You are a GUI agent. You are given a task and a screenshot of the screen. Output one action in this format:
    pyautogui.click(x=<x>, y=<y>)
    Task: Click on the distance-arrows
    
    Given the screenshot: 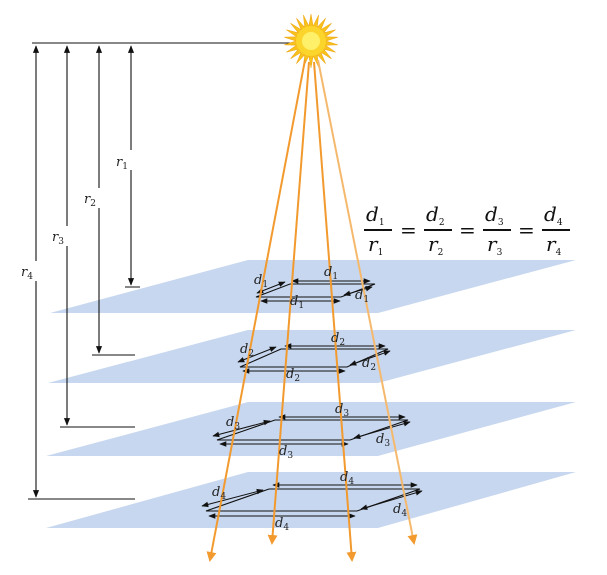 What is the action you would take?
    pyautogui.click(x=83, y=271)
    